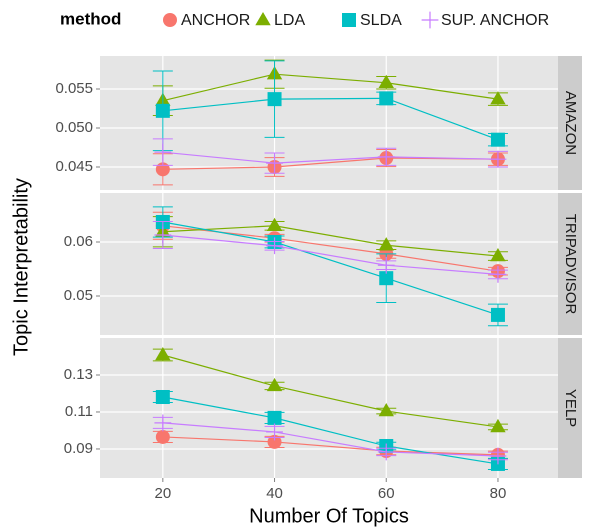 The image size is (601, 531). I want to click on x-tick-label: 20, so click(162, 493).